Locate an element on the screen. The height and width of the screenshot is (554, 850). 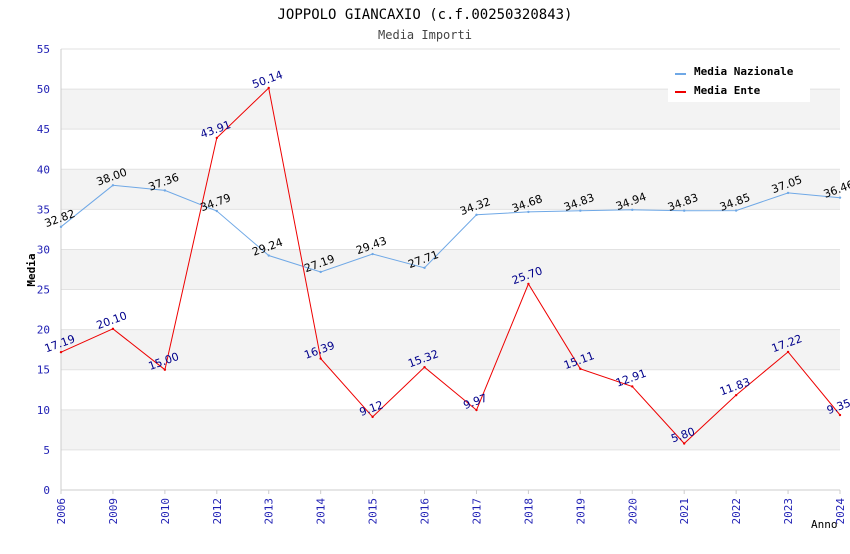
y-tick-label: 50 is located at coordinates (43, 89).